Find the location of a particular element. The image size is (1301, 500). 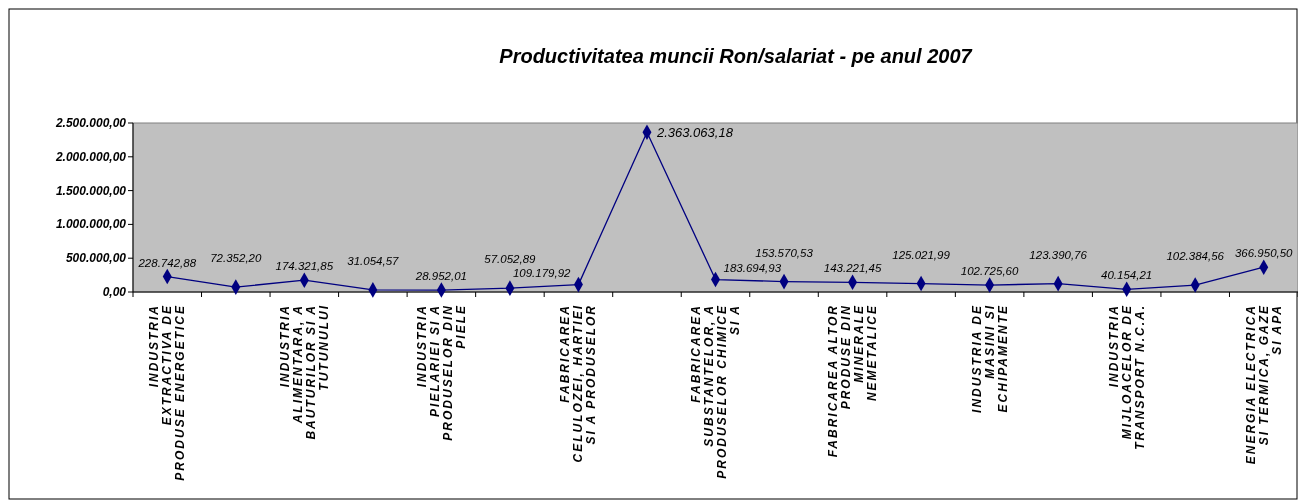

data-label: 40.154,21 is located at coordinates (1127, 275).